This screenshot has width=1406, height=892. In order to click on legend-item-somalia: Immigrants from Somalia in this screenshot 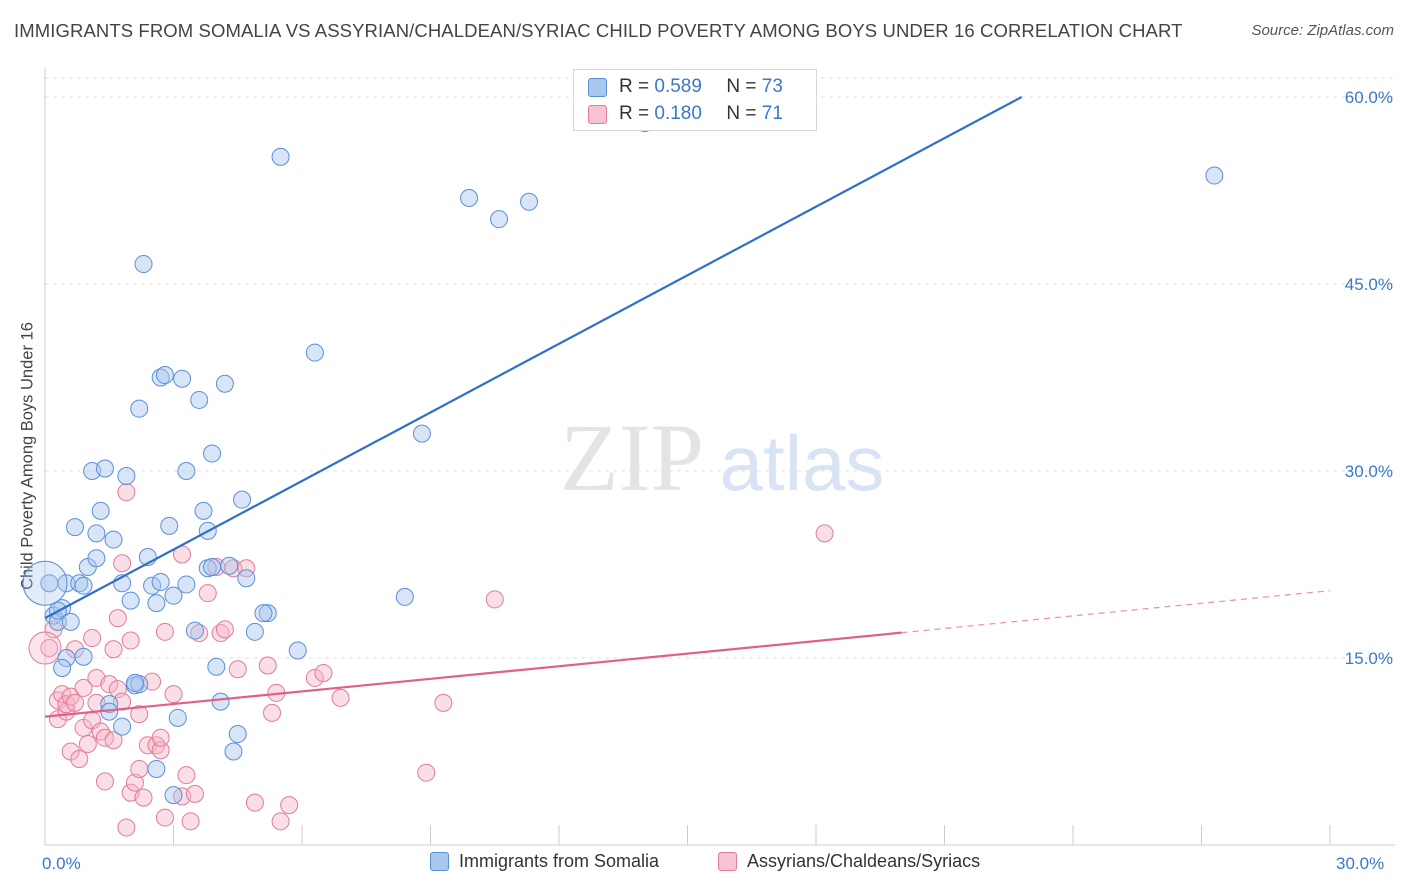, I will do `click(544, 861)`.